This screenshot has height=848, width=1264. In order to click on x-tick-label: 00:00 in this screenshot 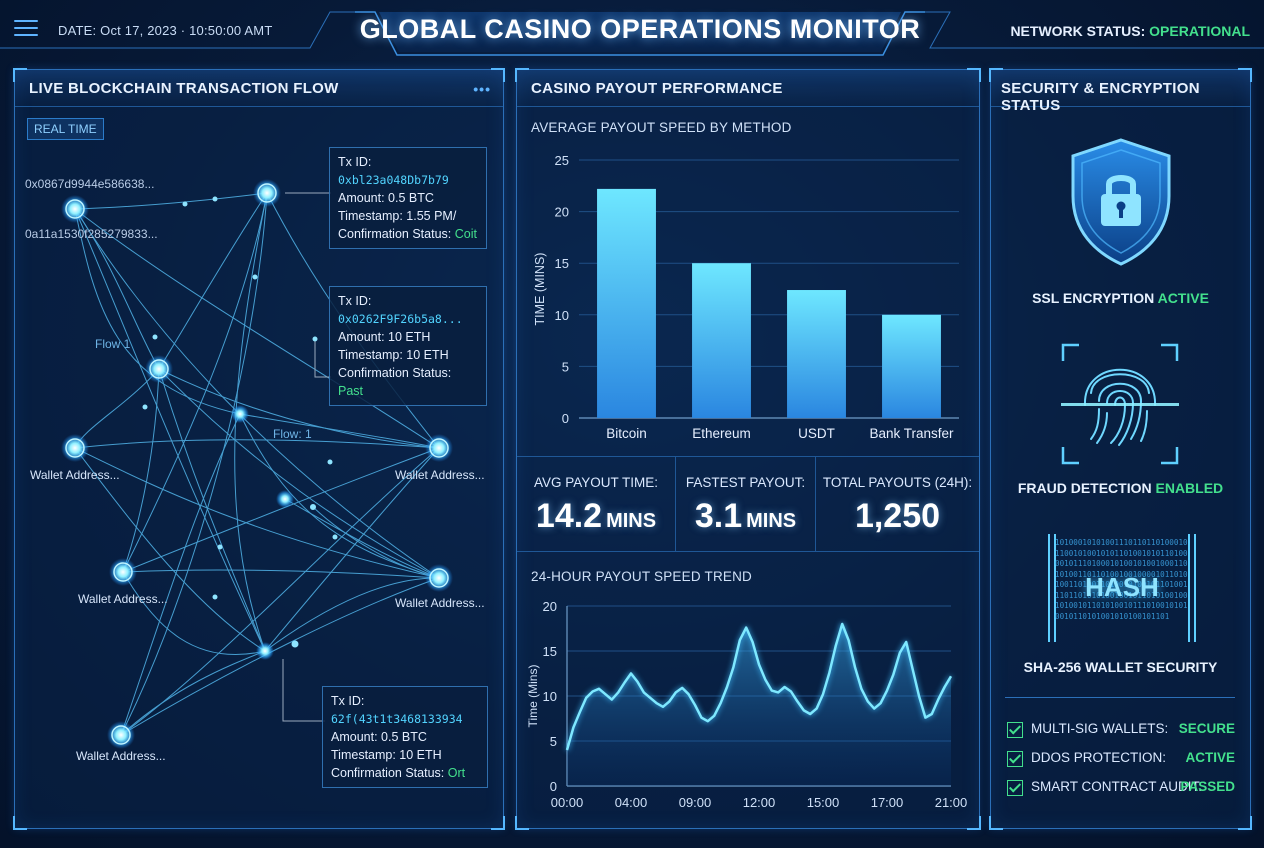, I will do `click(567, 802)`.